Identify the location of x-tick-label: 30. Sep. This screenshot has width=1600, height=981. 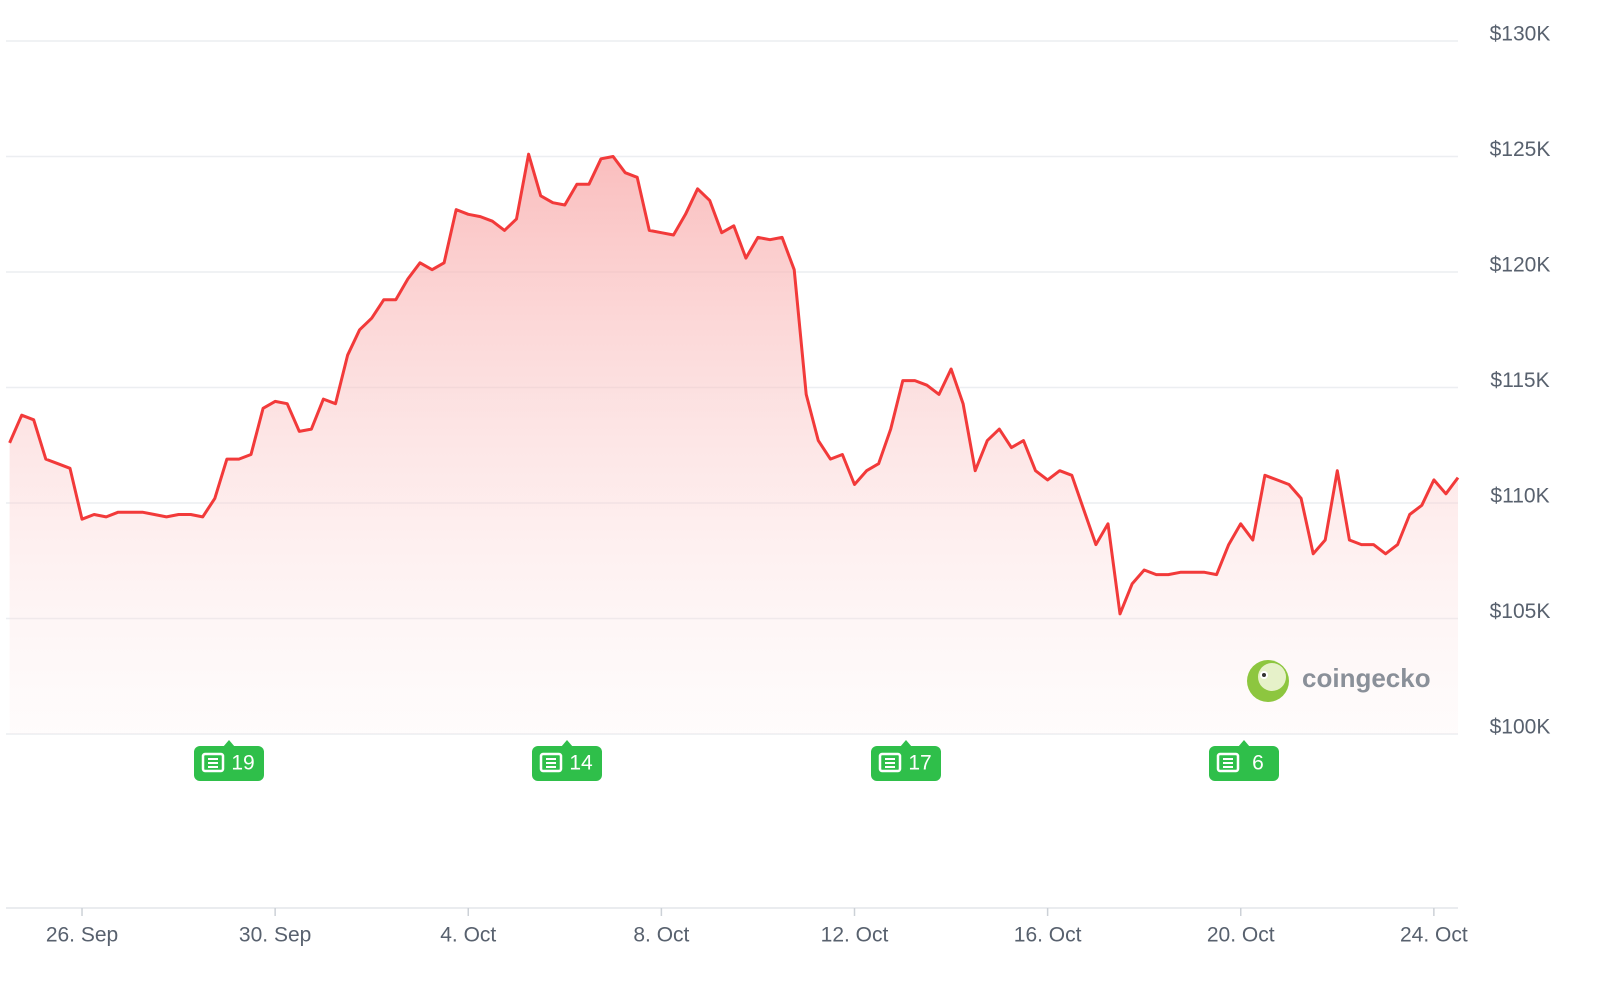
(275, 935).